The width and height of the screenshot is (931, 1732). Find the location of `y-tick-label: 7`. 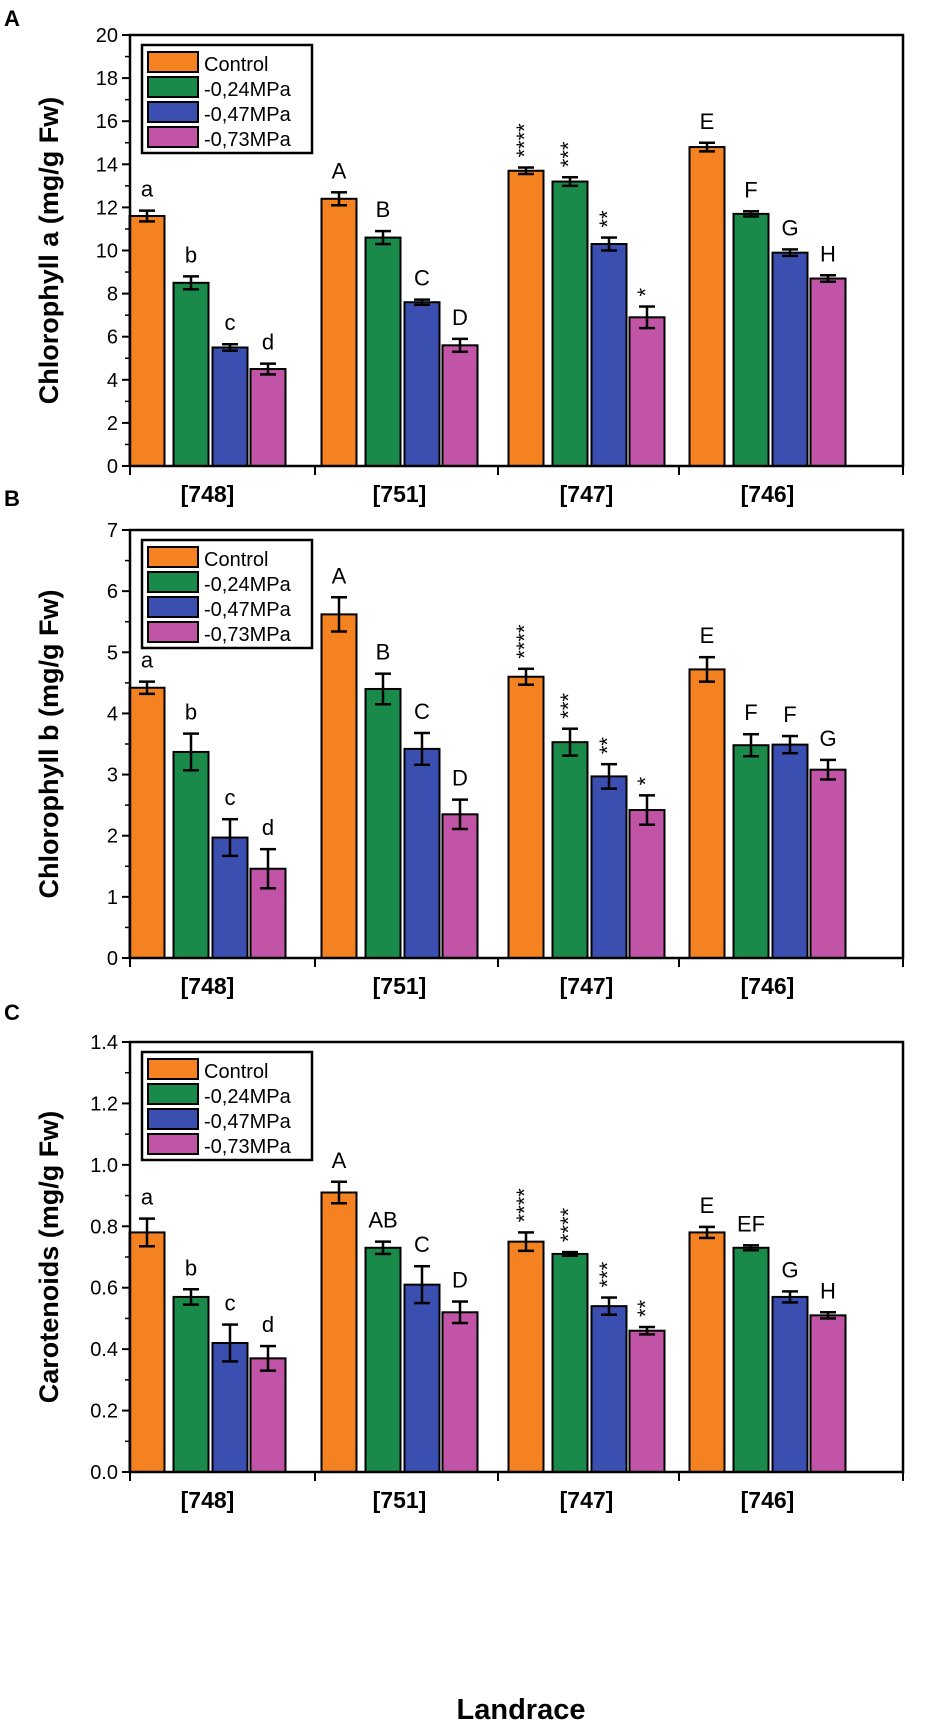

y-tick-label: 7 is located at coordinates (112, 531).